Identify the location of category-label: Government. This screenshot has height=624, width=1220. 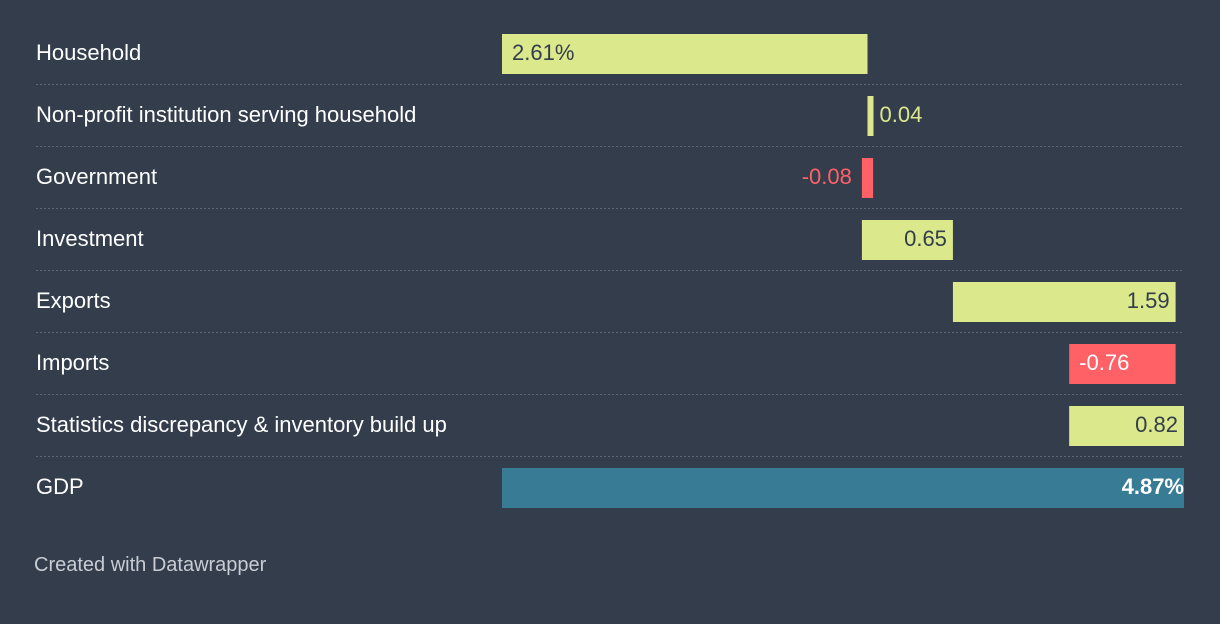
(96, 176).